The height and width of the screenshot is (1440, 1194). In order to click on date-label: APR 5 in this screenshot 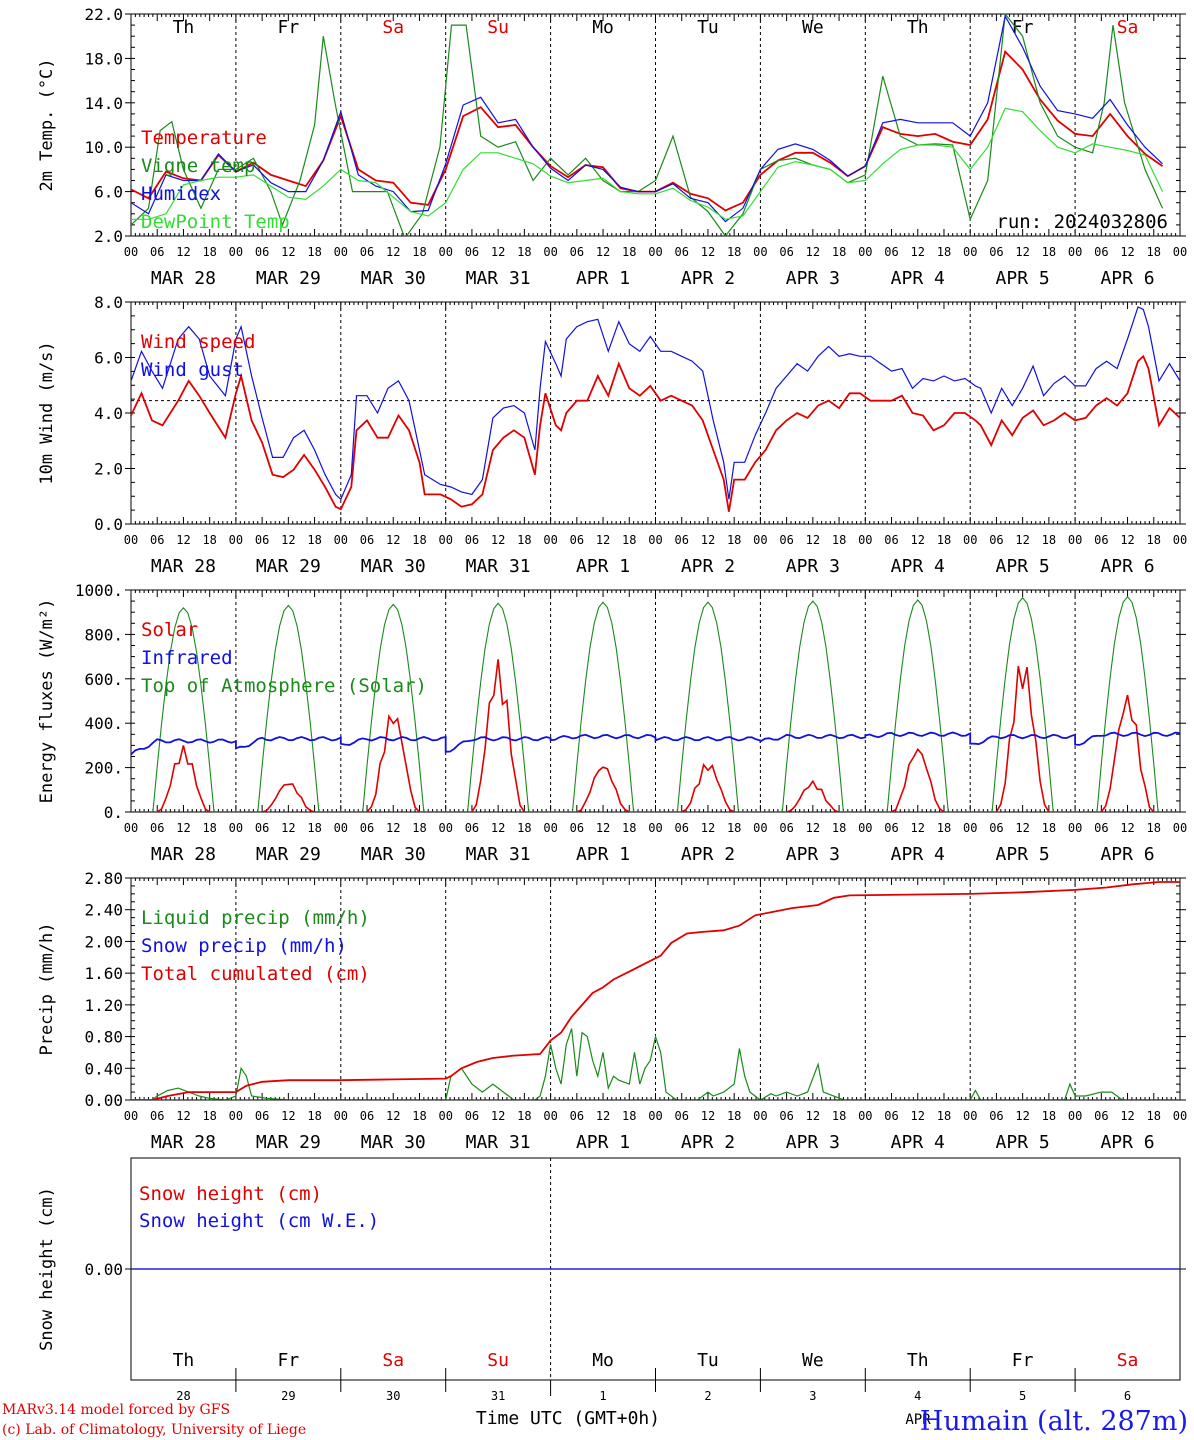, I will do `click(1023, 854)`.